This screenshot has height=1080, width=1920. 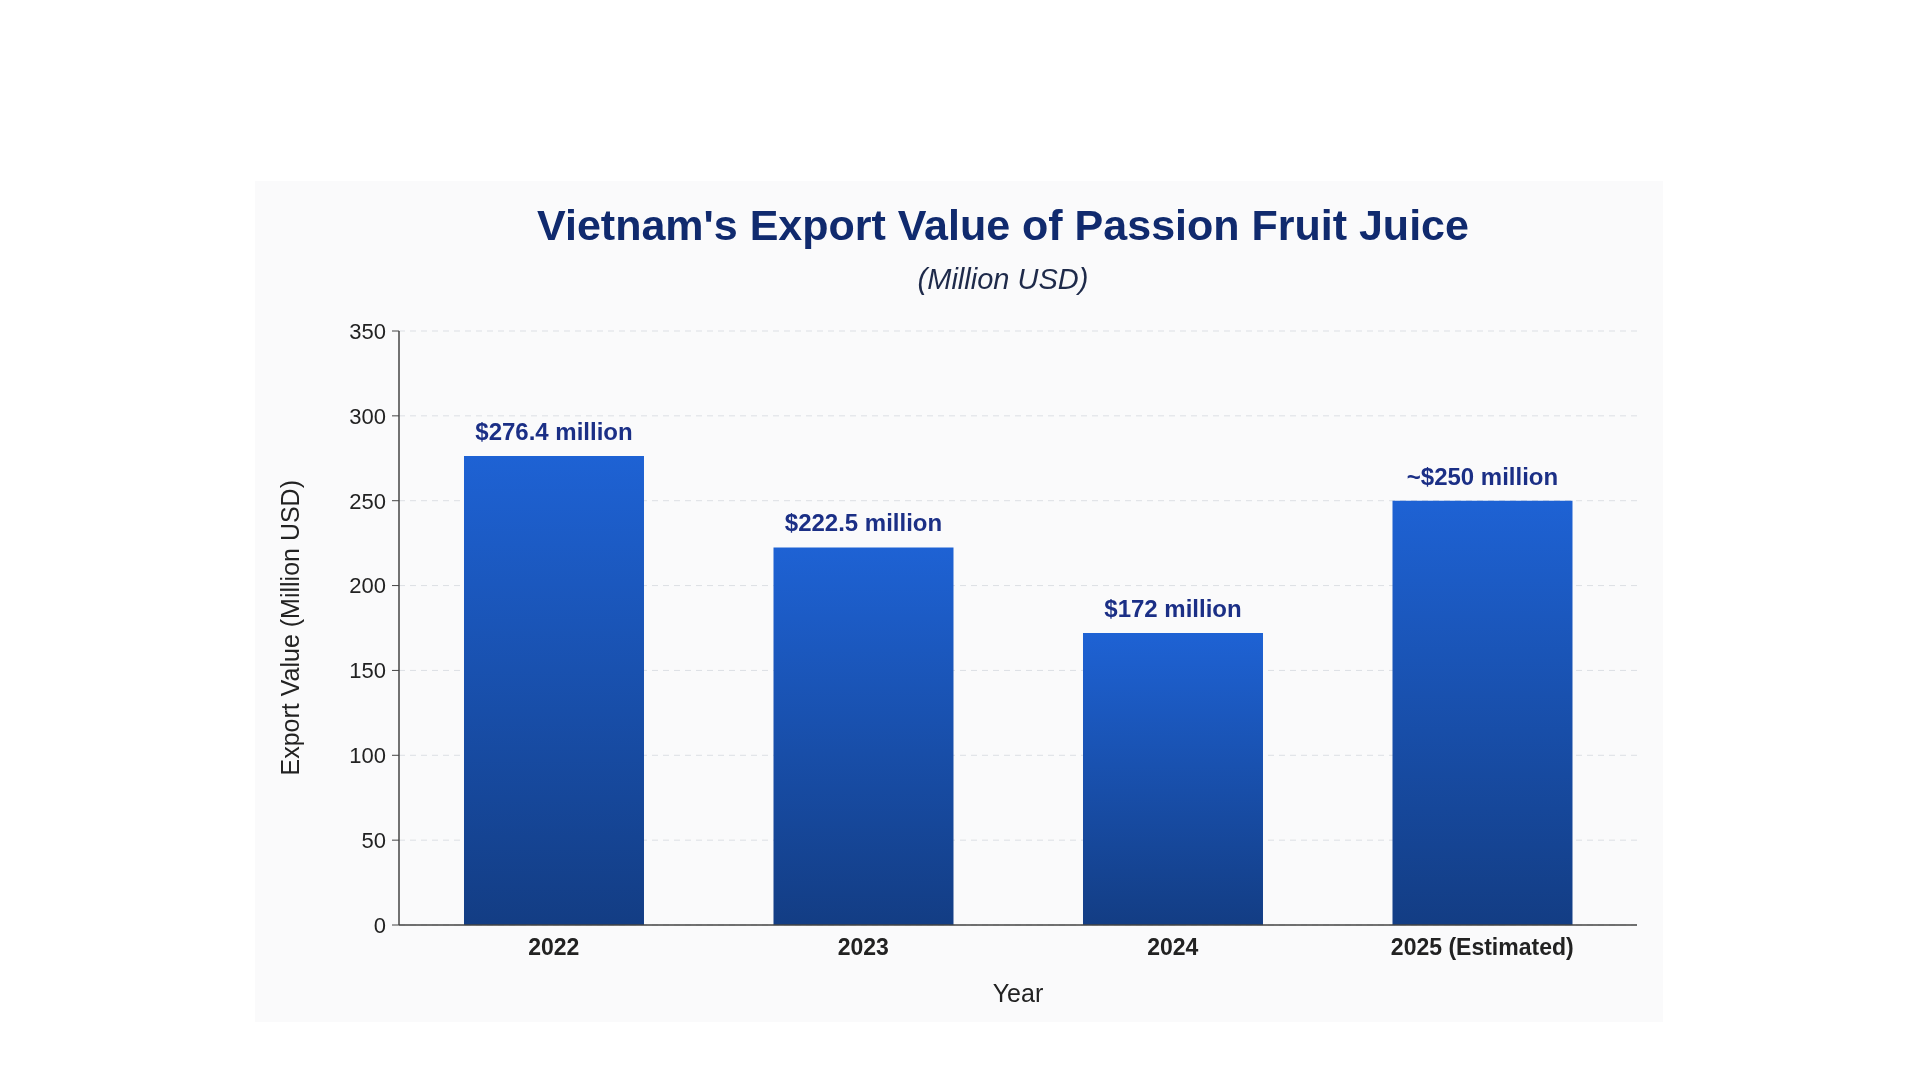 I want to click on data-label: ~$250 million, so click(x=1482, y=476).